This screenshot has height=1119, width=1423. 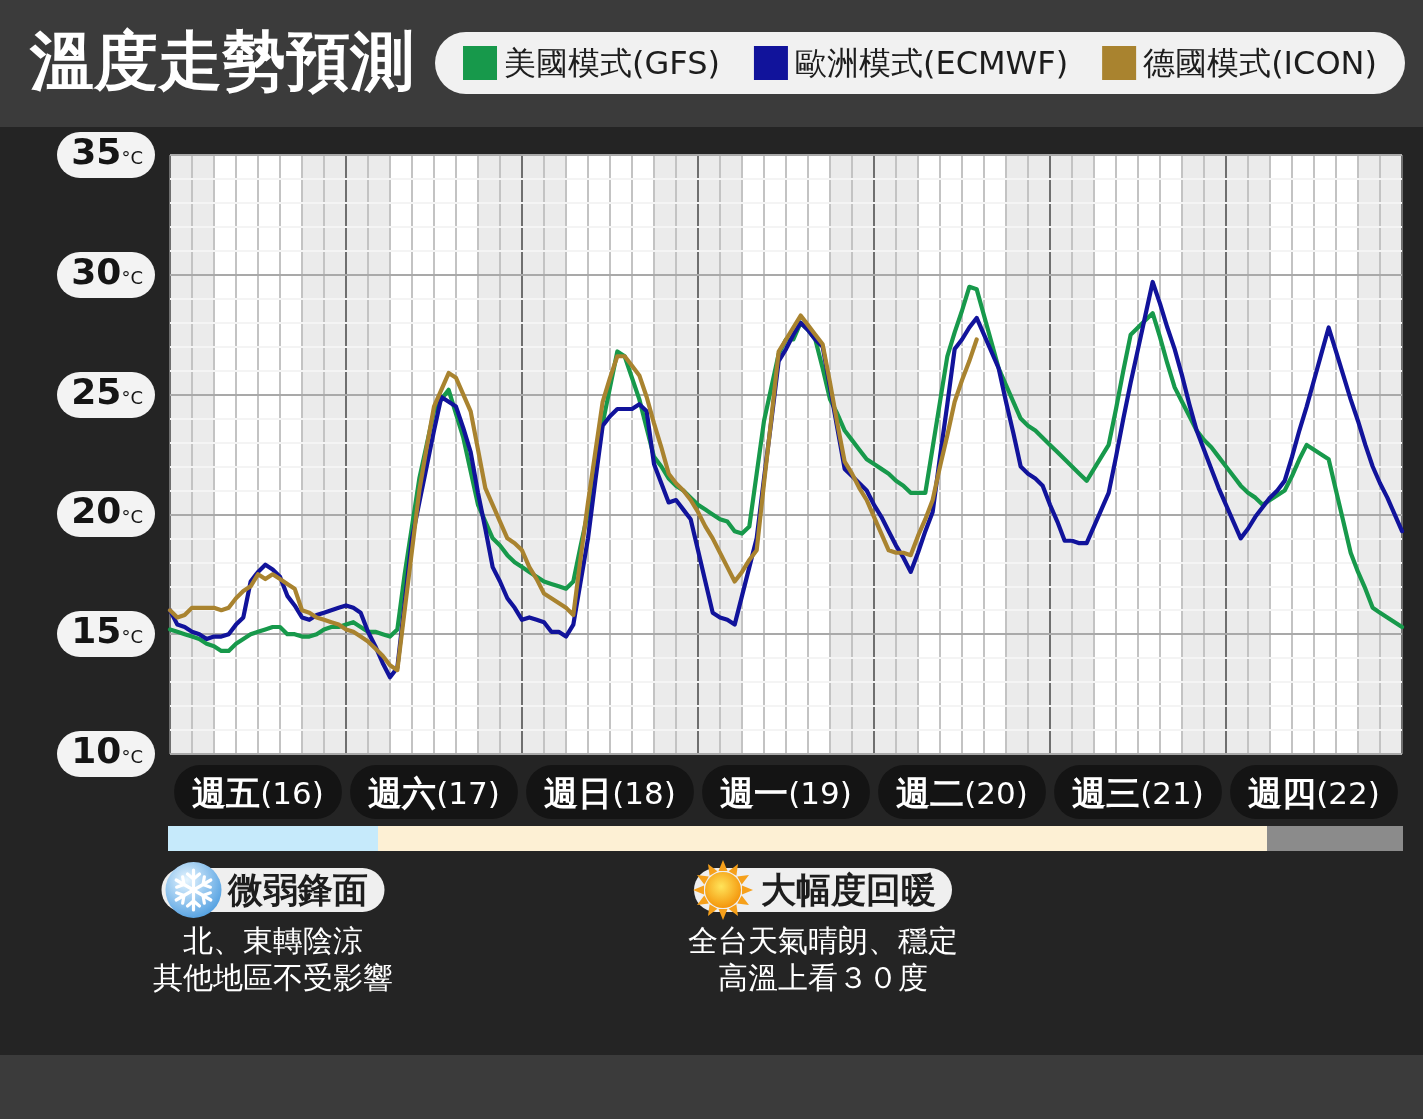 I want to click on chart-title: 溫度走勢預測, so click(x=221, y=61).